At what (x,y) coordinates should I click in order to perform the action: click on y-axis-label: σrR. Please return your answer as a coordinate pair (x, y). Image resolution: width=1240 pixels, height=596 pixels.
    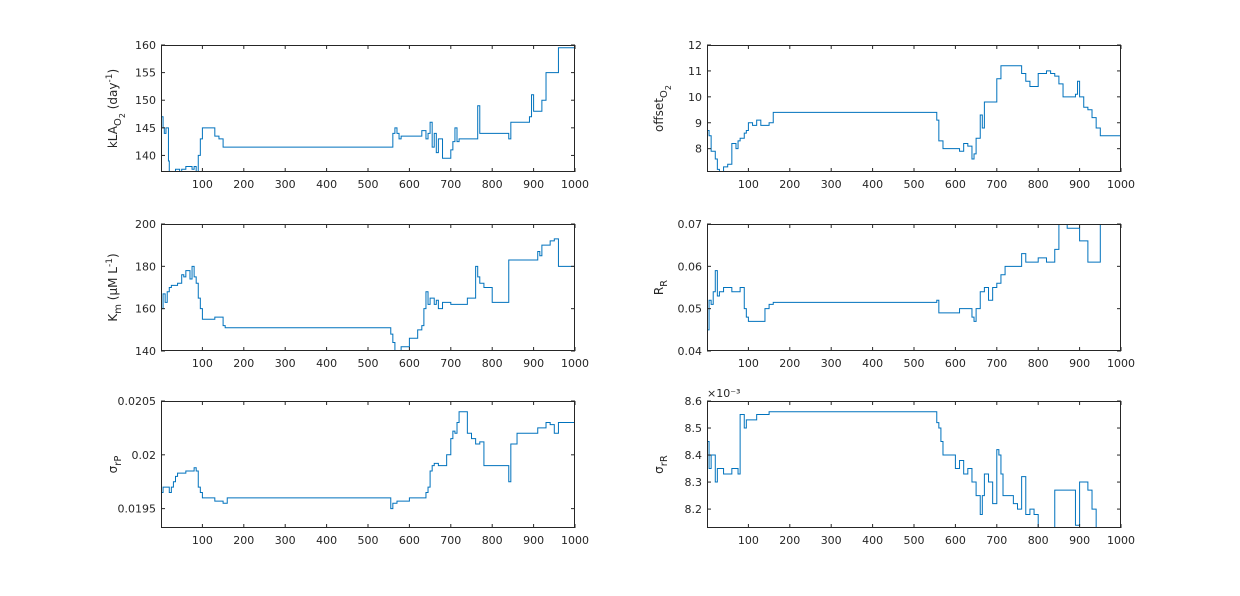
    Looking at the image, I should click on (661, 464).